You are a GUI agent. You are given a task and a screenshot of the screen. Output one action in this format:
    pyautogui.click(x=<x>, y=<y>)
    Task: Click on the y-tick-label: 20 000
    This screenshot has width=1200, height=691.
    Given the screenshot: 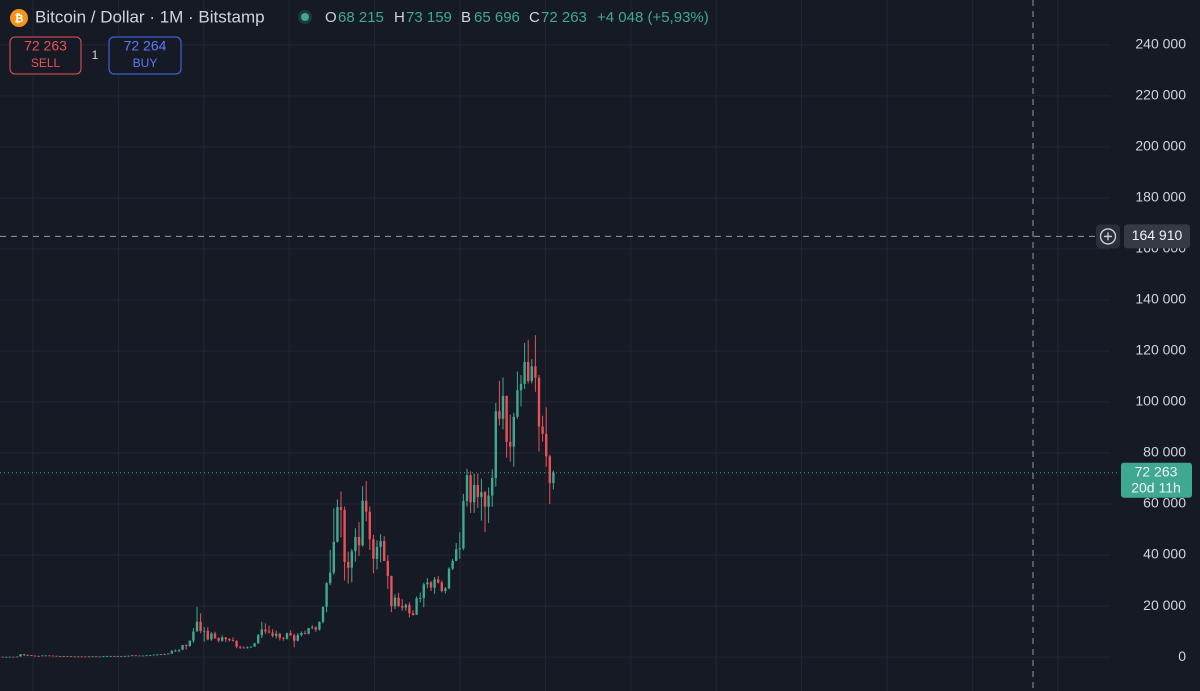 What is the action you would take?
    pyautogui.click(x=1164, y=605)
    